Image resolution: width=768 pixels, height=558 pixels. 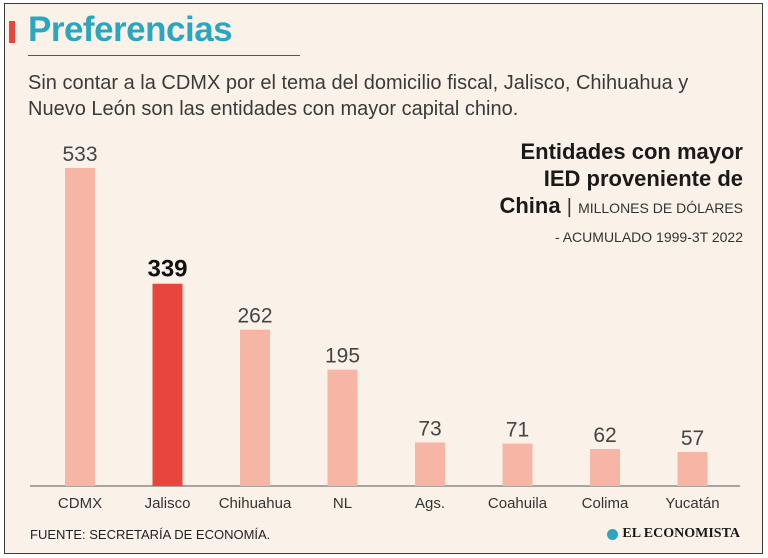 I want to click on value-label: 57, so click(x=692, y=438).